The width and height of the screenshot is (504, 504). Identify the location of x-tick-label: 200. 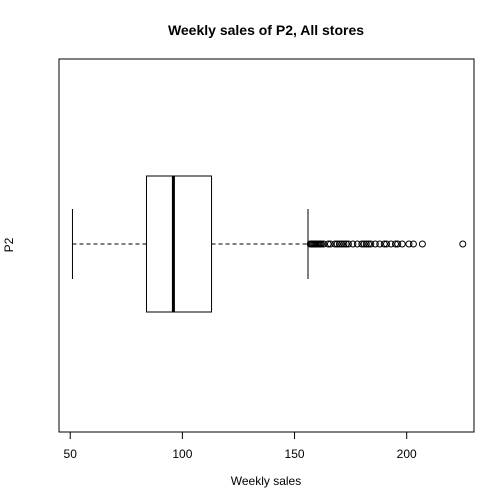
(407, 454).